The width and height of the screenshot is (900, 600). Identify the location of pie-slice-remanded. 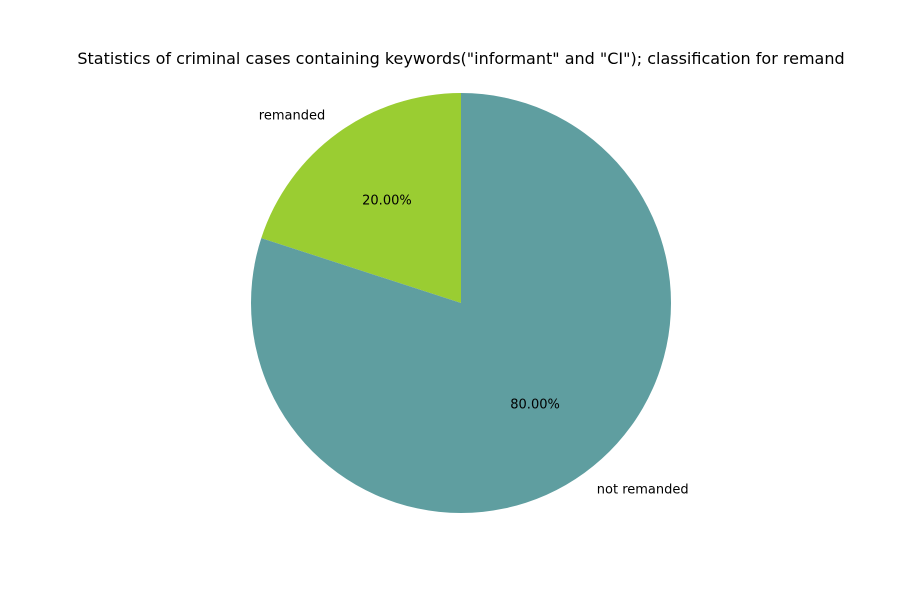
(361, 198).